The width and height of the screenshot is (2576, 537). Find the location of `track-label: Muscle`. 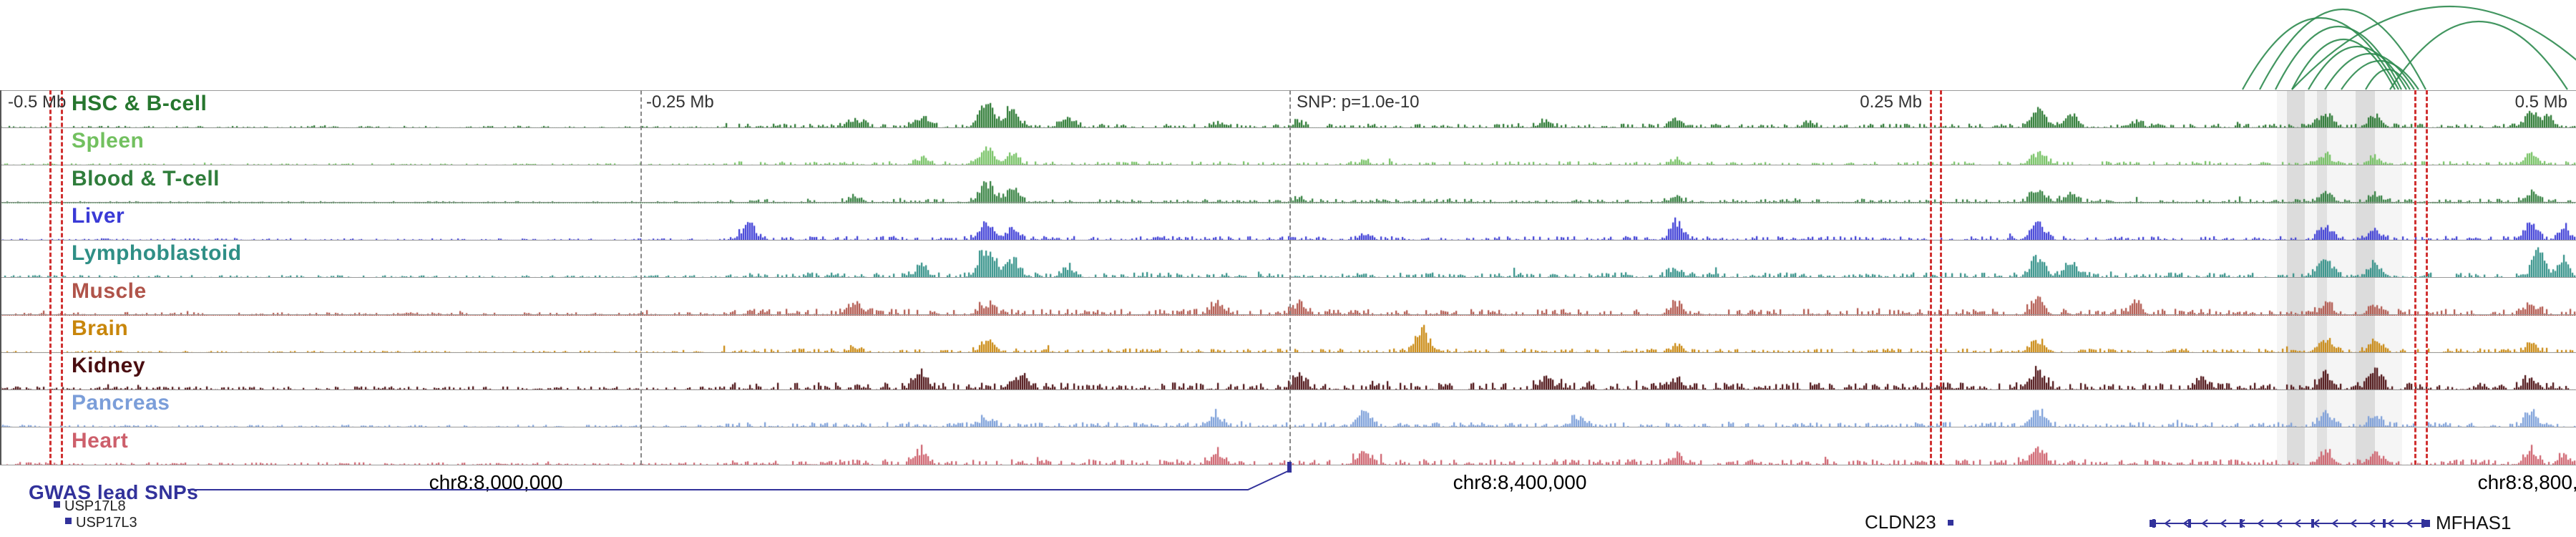

track-label: Muscle is located at coordinates (109, 291).